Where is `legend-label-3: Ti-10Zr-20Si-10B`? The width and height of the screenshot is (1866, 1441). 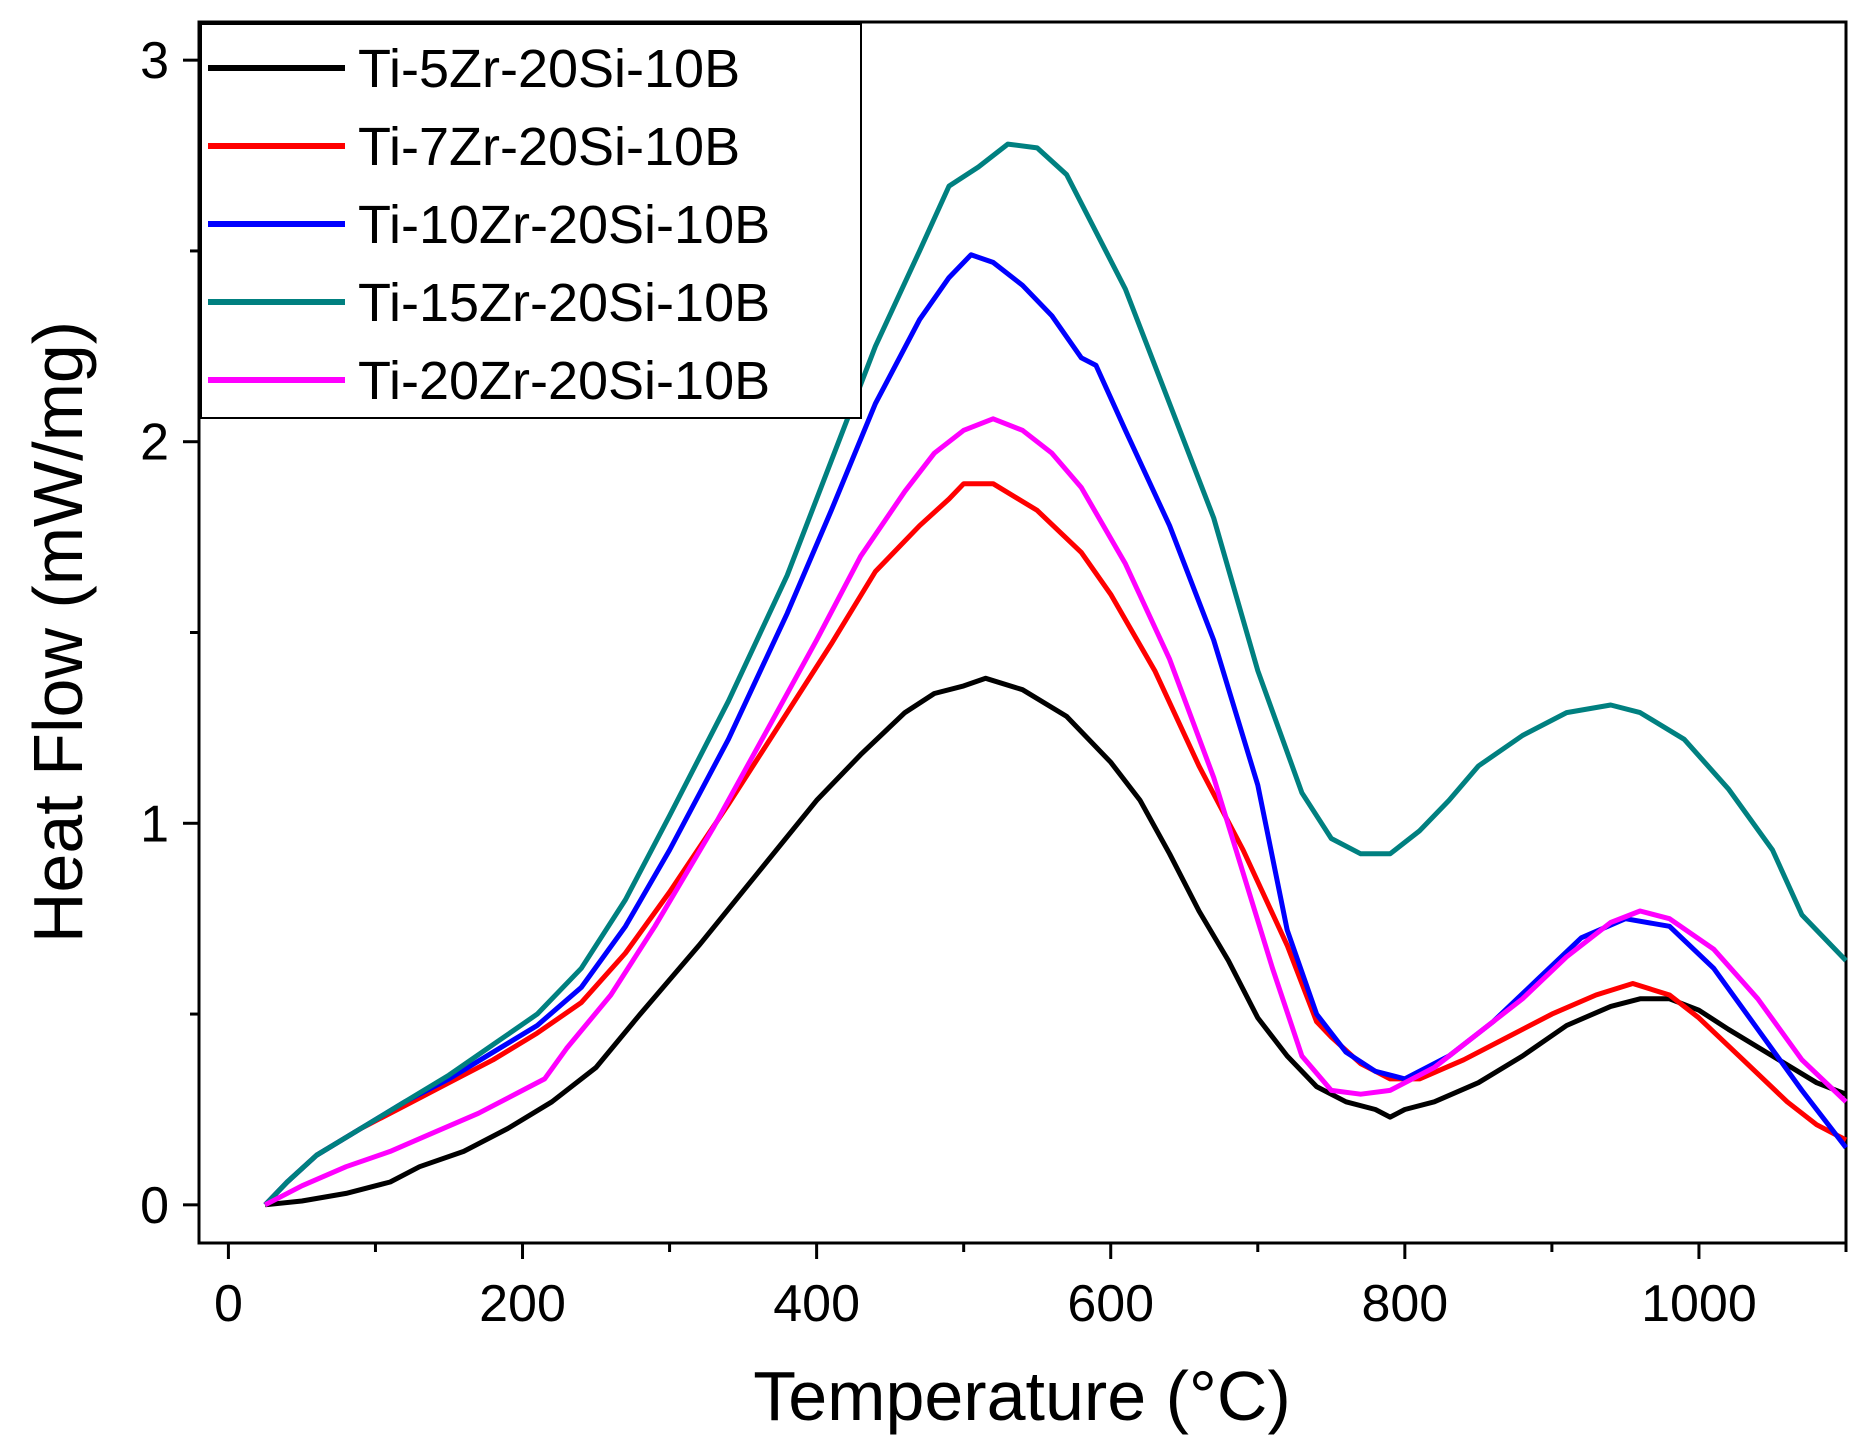 legend-label-3: Ti-10Zr-20Si-10B is located at coordinates (564, 225).